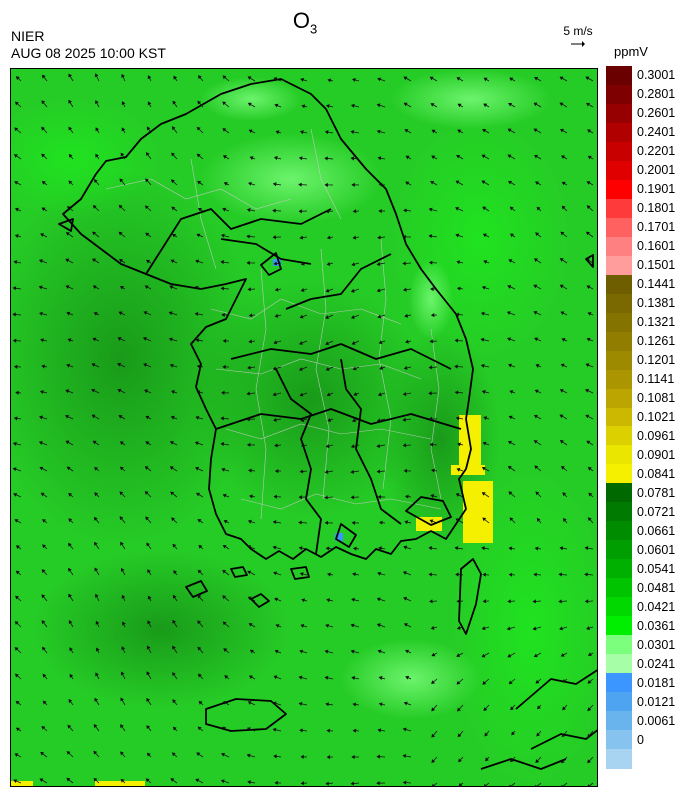 The height and width of the screenshot is (798, 692). Describe the element at coordinates (656, 625) in the screenshot. I see `colorbar-tick-label: 0.0361` at that location.